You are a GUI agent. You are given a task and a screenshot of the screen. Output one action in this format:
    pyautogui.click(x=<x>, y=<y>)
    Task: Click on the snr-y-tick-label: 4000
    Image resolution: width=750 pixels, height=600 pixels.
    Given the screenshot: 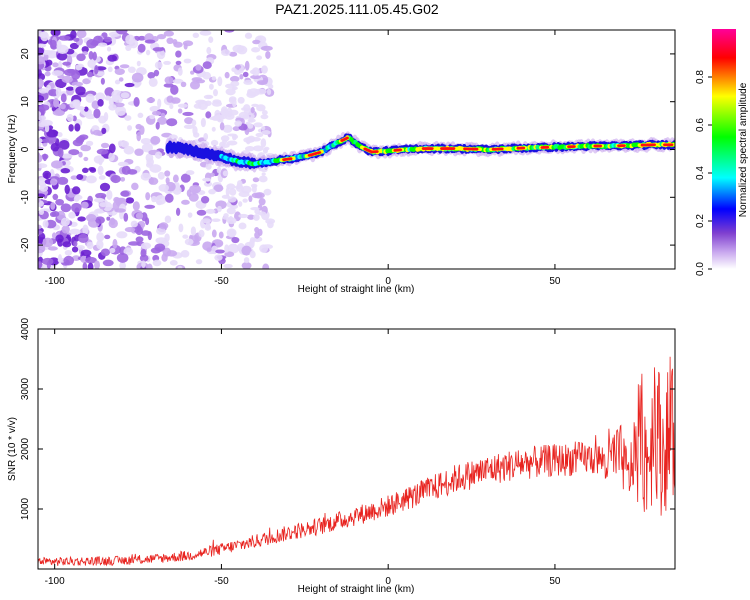 What is the action you would take?
    pyautogui.click(x=25, y=328)
    